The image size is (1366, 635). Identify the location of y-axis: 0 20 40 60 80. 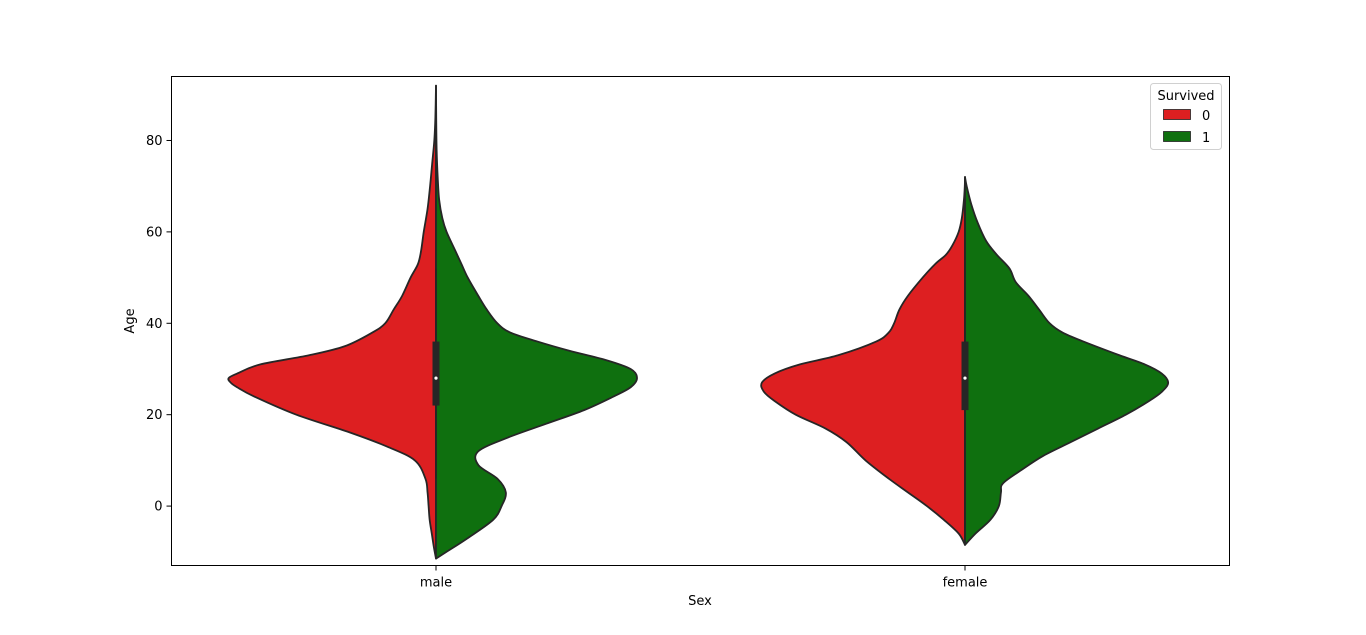
(159, 324).